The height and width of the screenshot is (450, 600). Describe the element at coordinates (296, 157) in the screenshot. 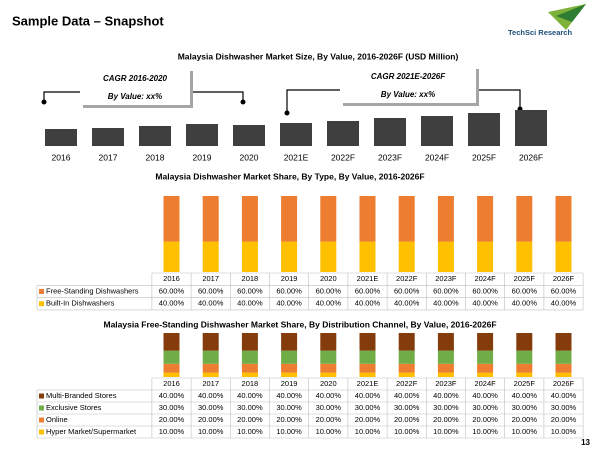

I see `x-tick-label: 2021E` at that location.